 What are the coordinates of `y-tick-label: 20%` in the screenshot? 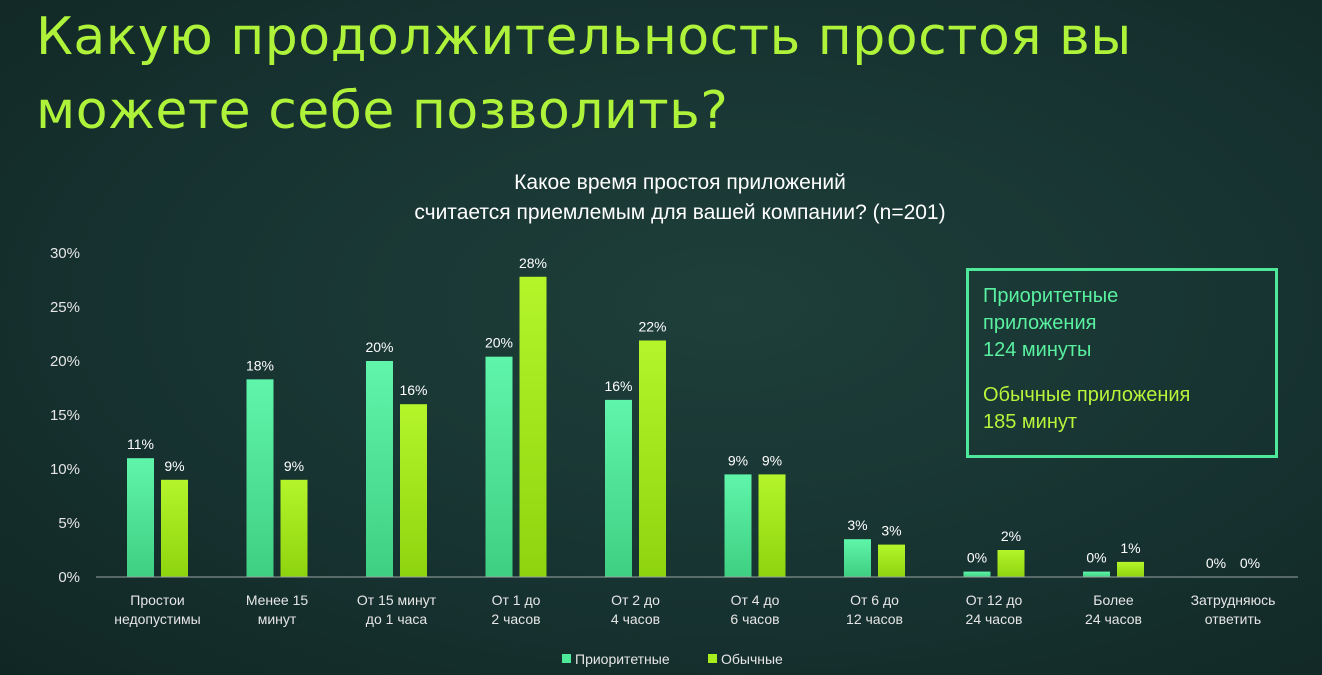 It's located at (65, 361).